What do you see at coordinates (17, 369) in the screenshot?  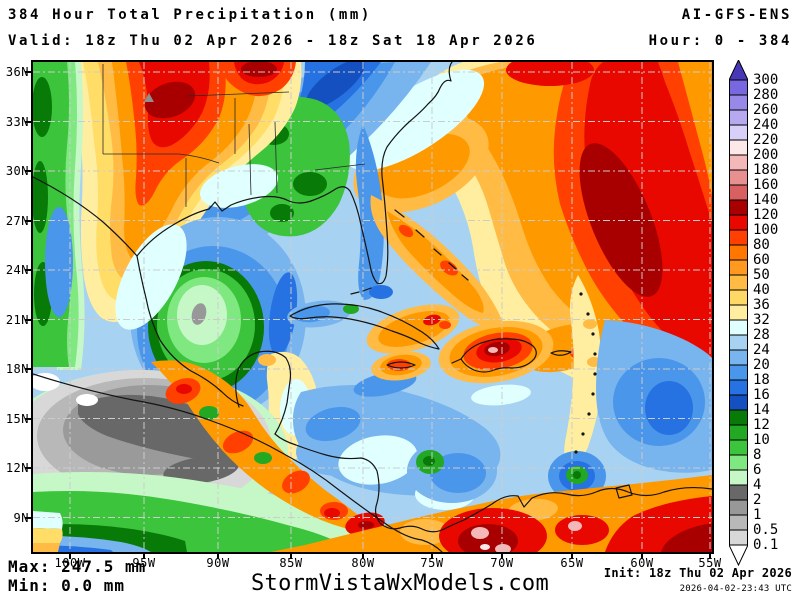 I see `lat-label: 18N` at bounding box center [17, 369].